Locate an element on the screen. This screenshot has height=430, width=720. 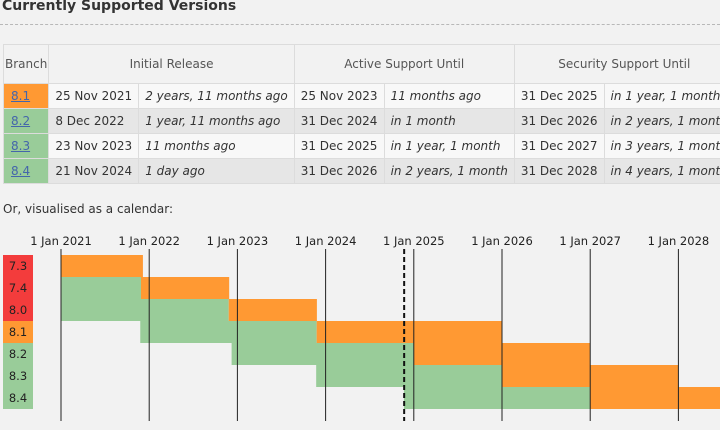
column-header-branch: Branch is located at coordinates (26, 64).